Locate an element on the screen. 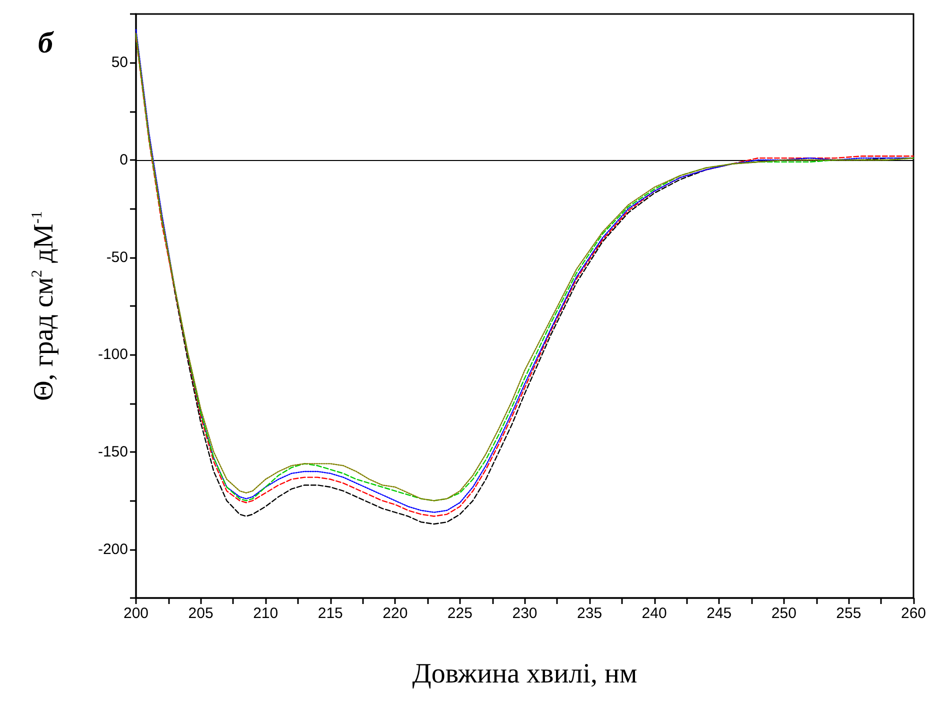  x-tick-label: 250 is located at coordinates (783, 613).